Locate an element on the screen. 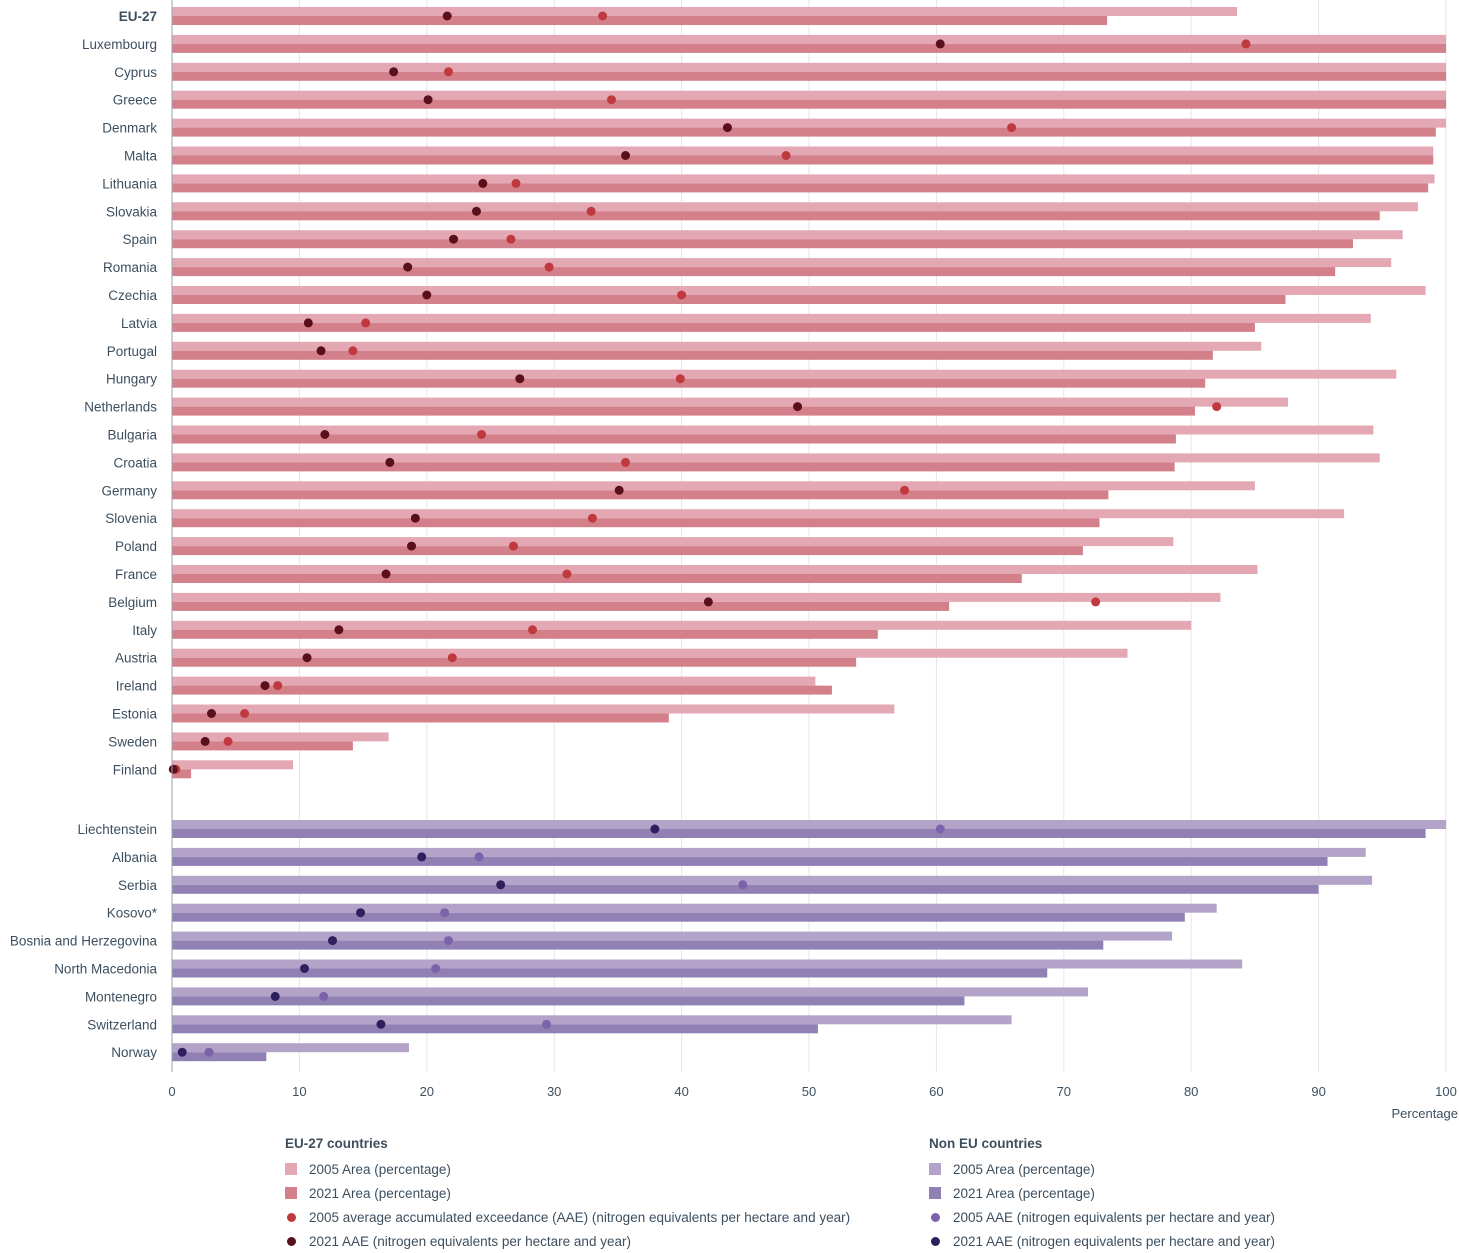 The height and width of the screenshot is (1253, 1459). category-label: Slovenia is located at coordinates (131, 518).